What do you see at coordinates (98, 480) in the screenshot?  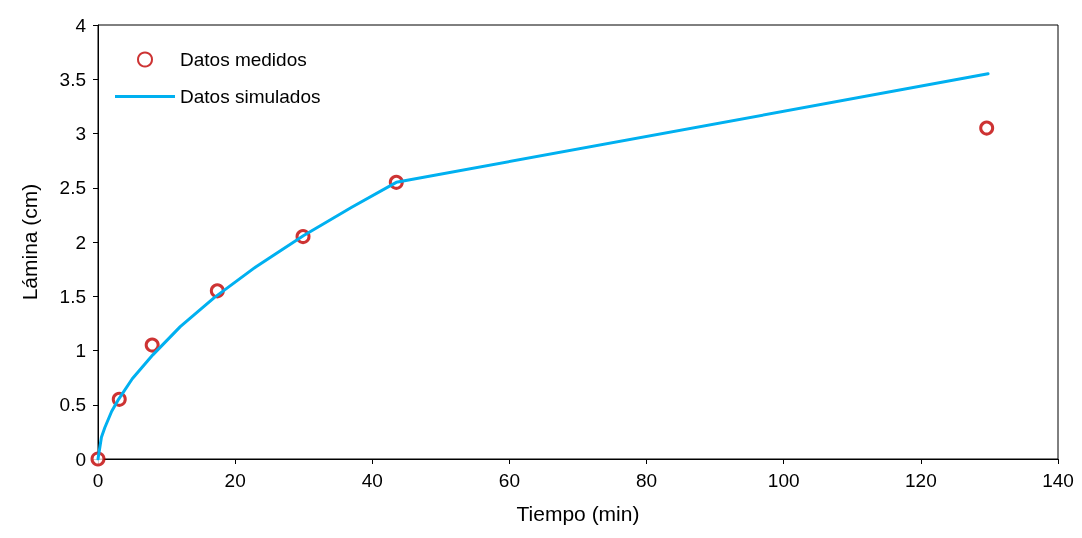 I see `x-tick-label: 0` at bounding box center [98, 480].